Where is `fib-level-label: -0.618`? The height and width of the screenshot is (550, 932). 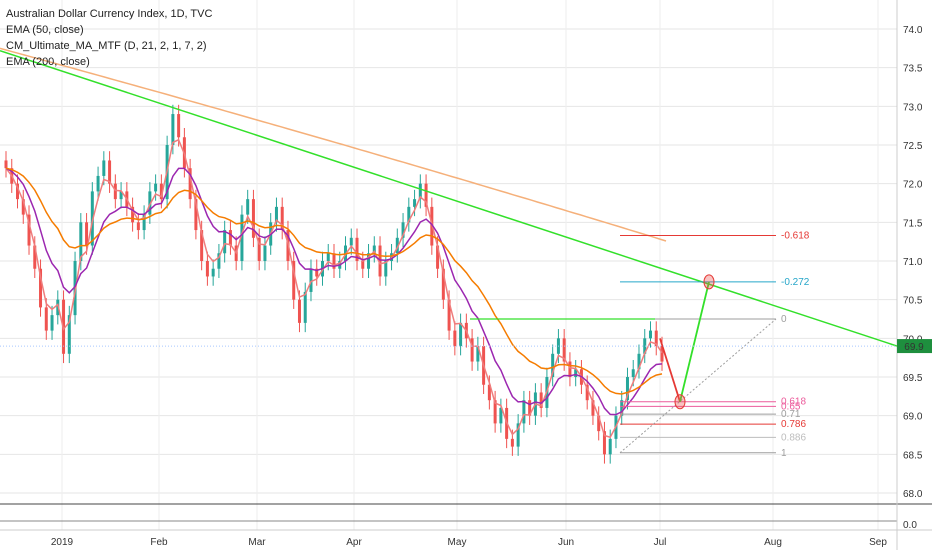 fib-level-label: -0.618 is located at coordinates (795, 235).